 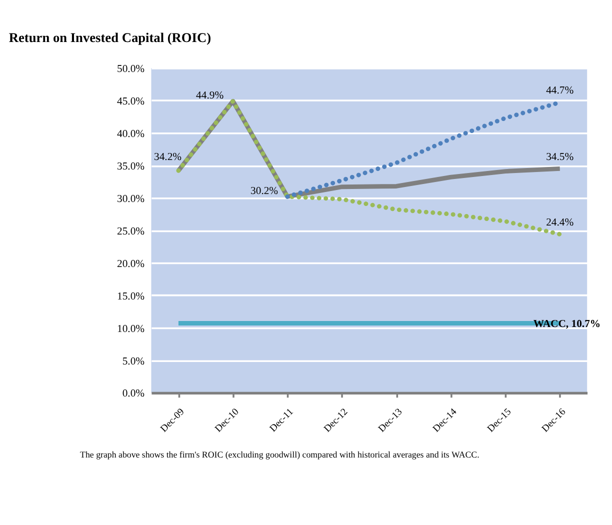 What do you see at coordinates (560, 90) in the screenshot?
I see `data-label: 44.7%` at bounding box center [560, 90].